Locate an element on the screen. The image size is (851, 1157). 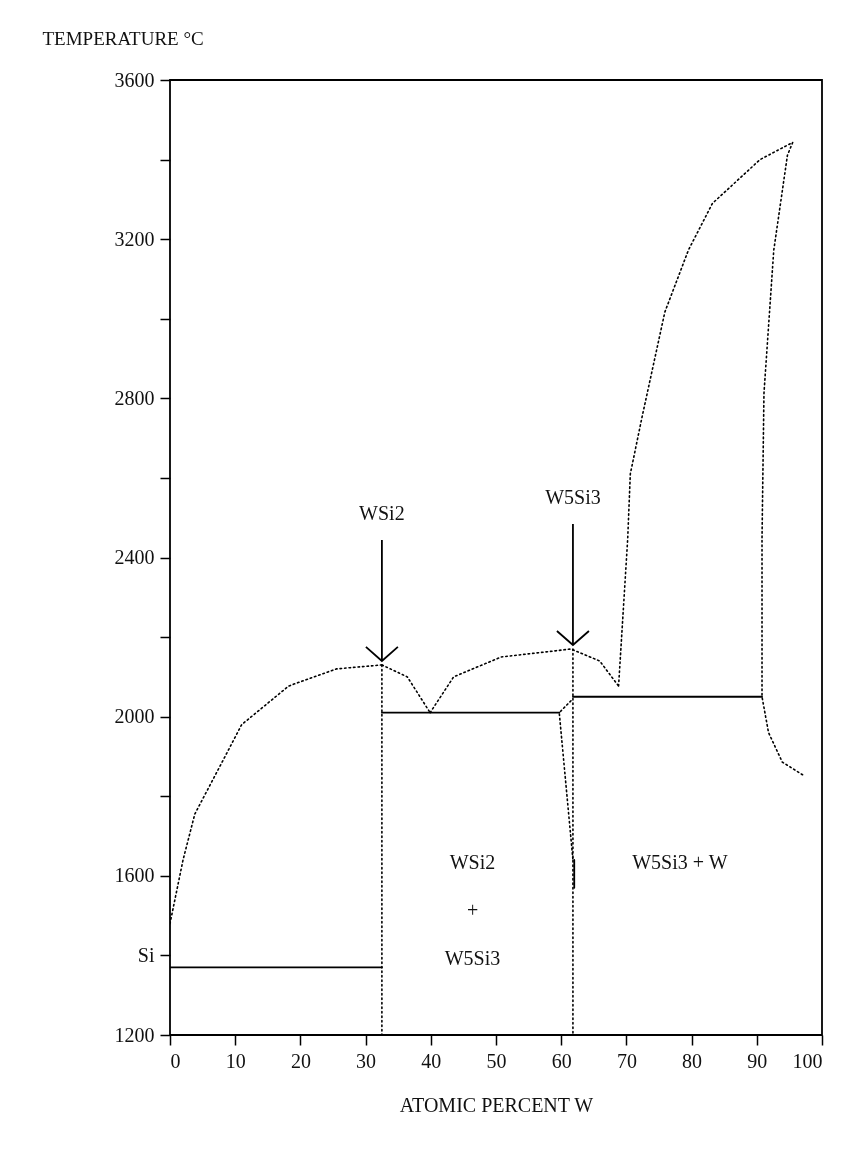
y-tick-label: 1600 is located at coordinates (134, 875).